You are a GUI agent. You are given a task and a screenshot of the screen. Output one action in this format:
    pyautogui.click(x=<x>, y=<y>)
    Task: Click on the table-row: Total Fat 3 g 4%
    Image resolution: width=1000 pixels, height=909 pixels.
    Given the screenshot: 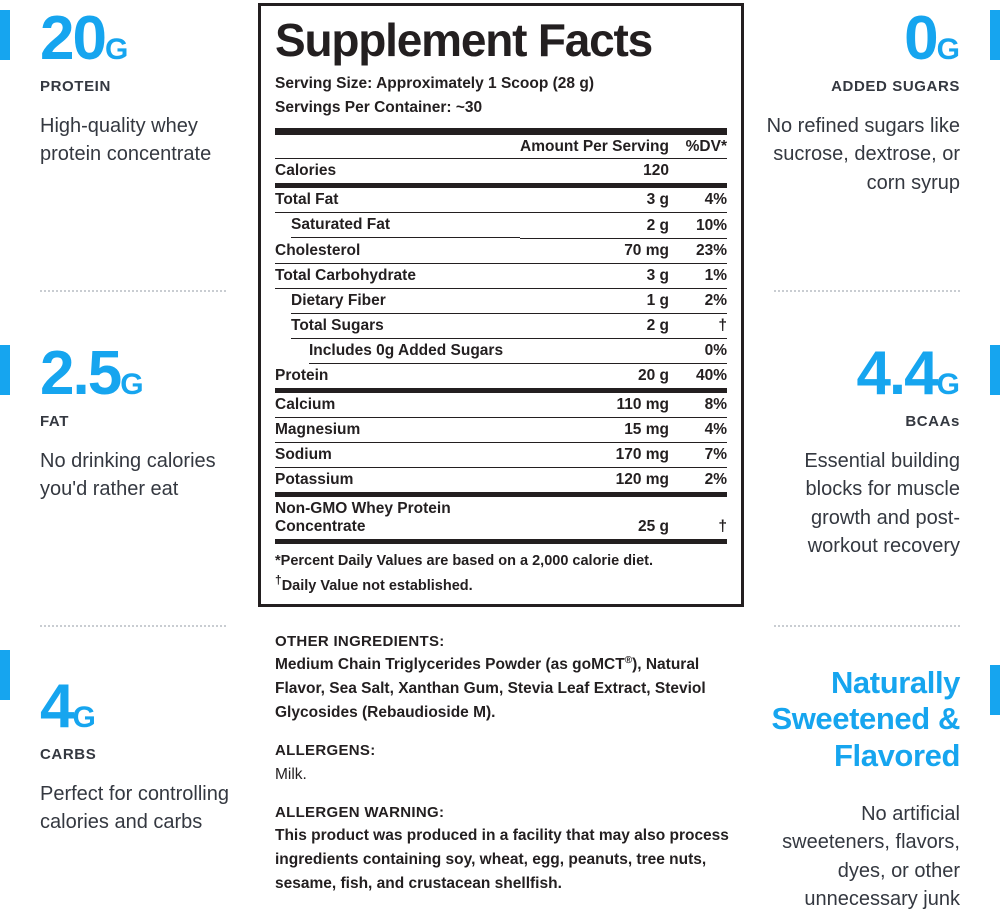 What is the action you would take?
    pyautogui.click(x=501, y=199)
    